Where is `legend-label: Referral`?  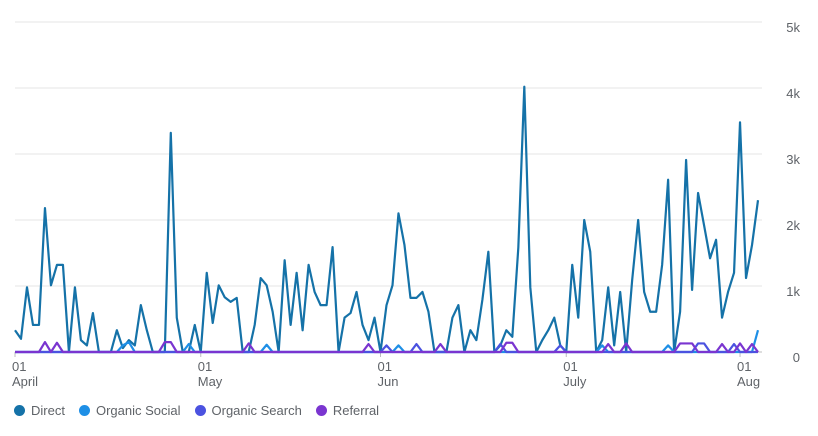 legend-label: Referral is located at coordinates (356, 410).